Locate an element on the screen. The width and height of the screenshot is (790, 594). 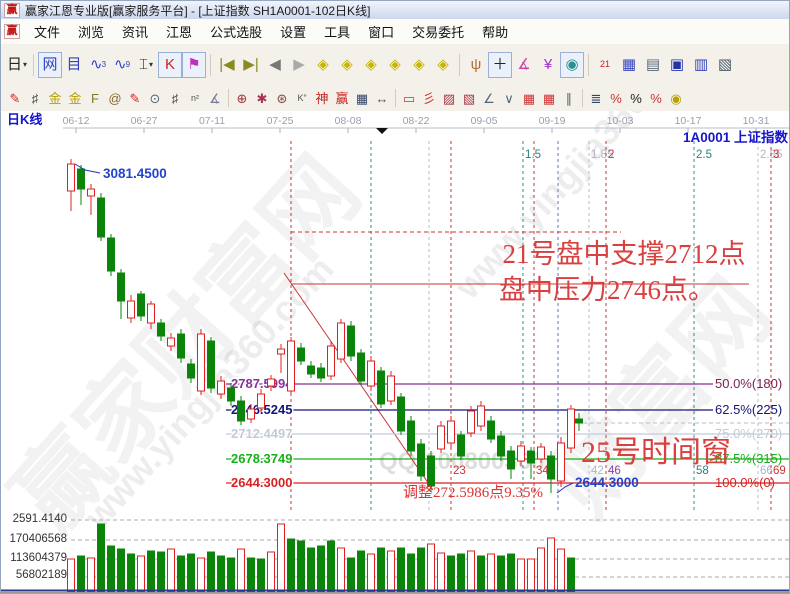
notes-button: ▤ is located at coordinates (653, 65).